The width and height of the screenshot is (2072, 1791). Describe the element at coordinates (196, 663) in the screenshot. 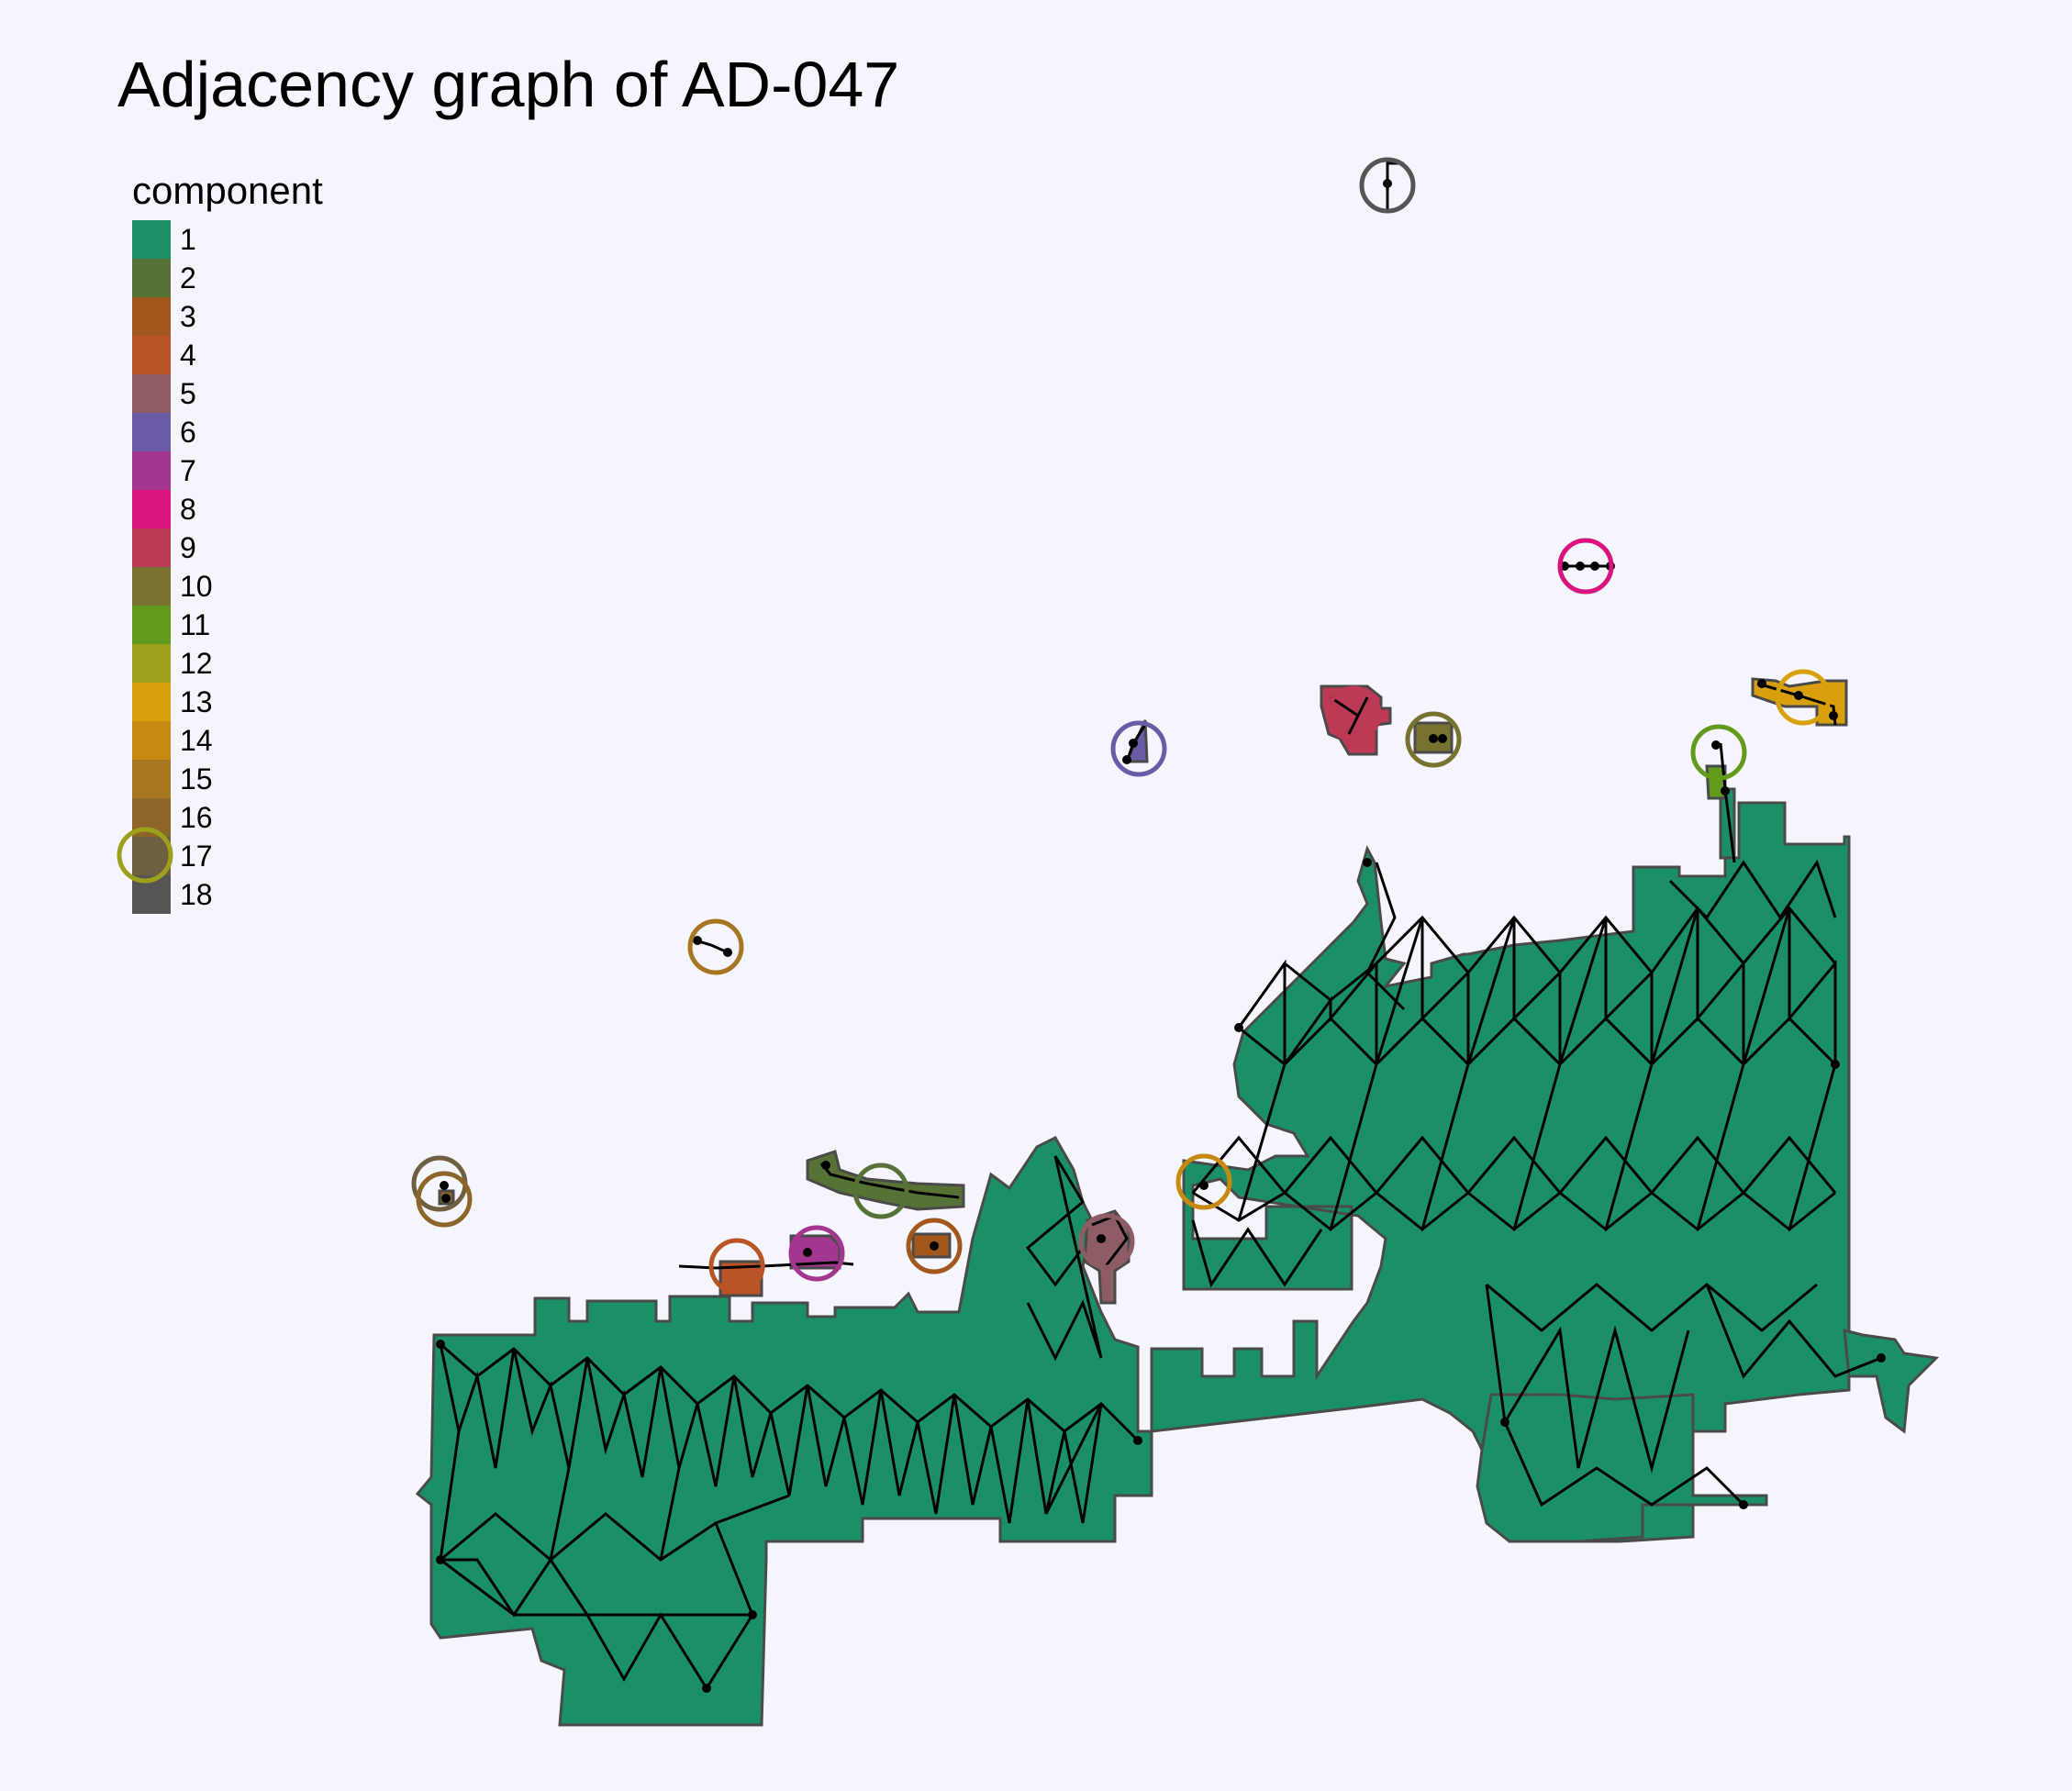

I see `legend-label: 12` at that location.